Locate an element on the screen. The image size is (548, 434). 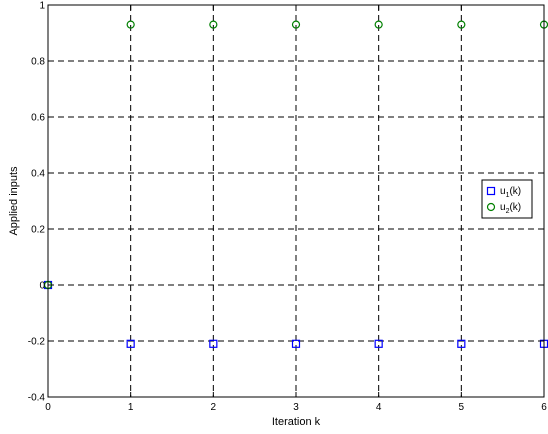
y-tick-label: 0.2 is located at coordinates (38, 230).